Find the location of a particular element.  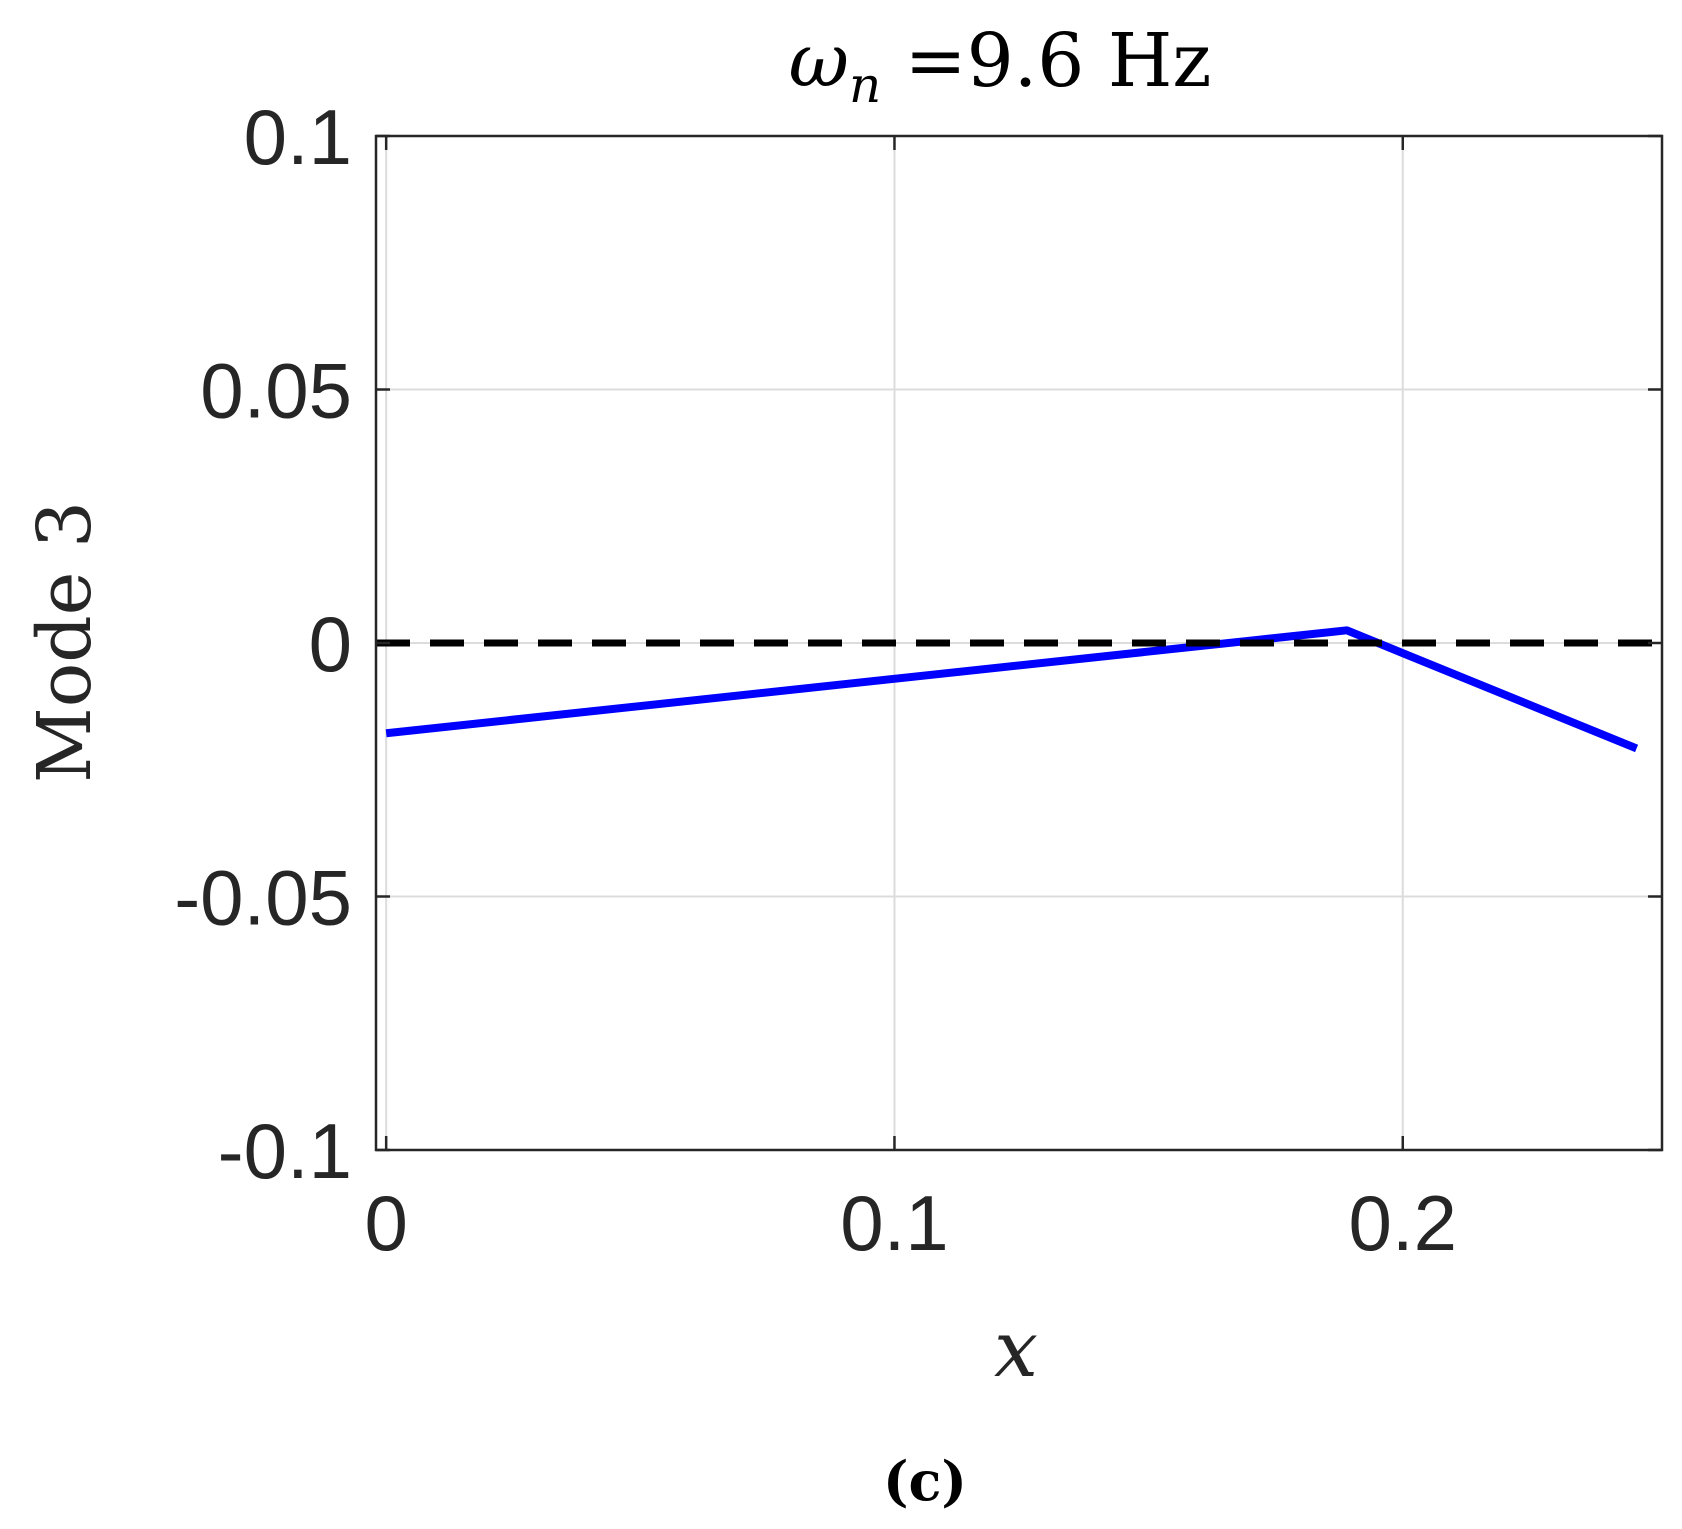

y-tick-label-4: 0.1 is located at coordinates (298, 137).